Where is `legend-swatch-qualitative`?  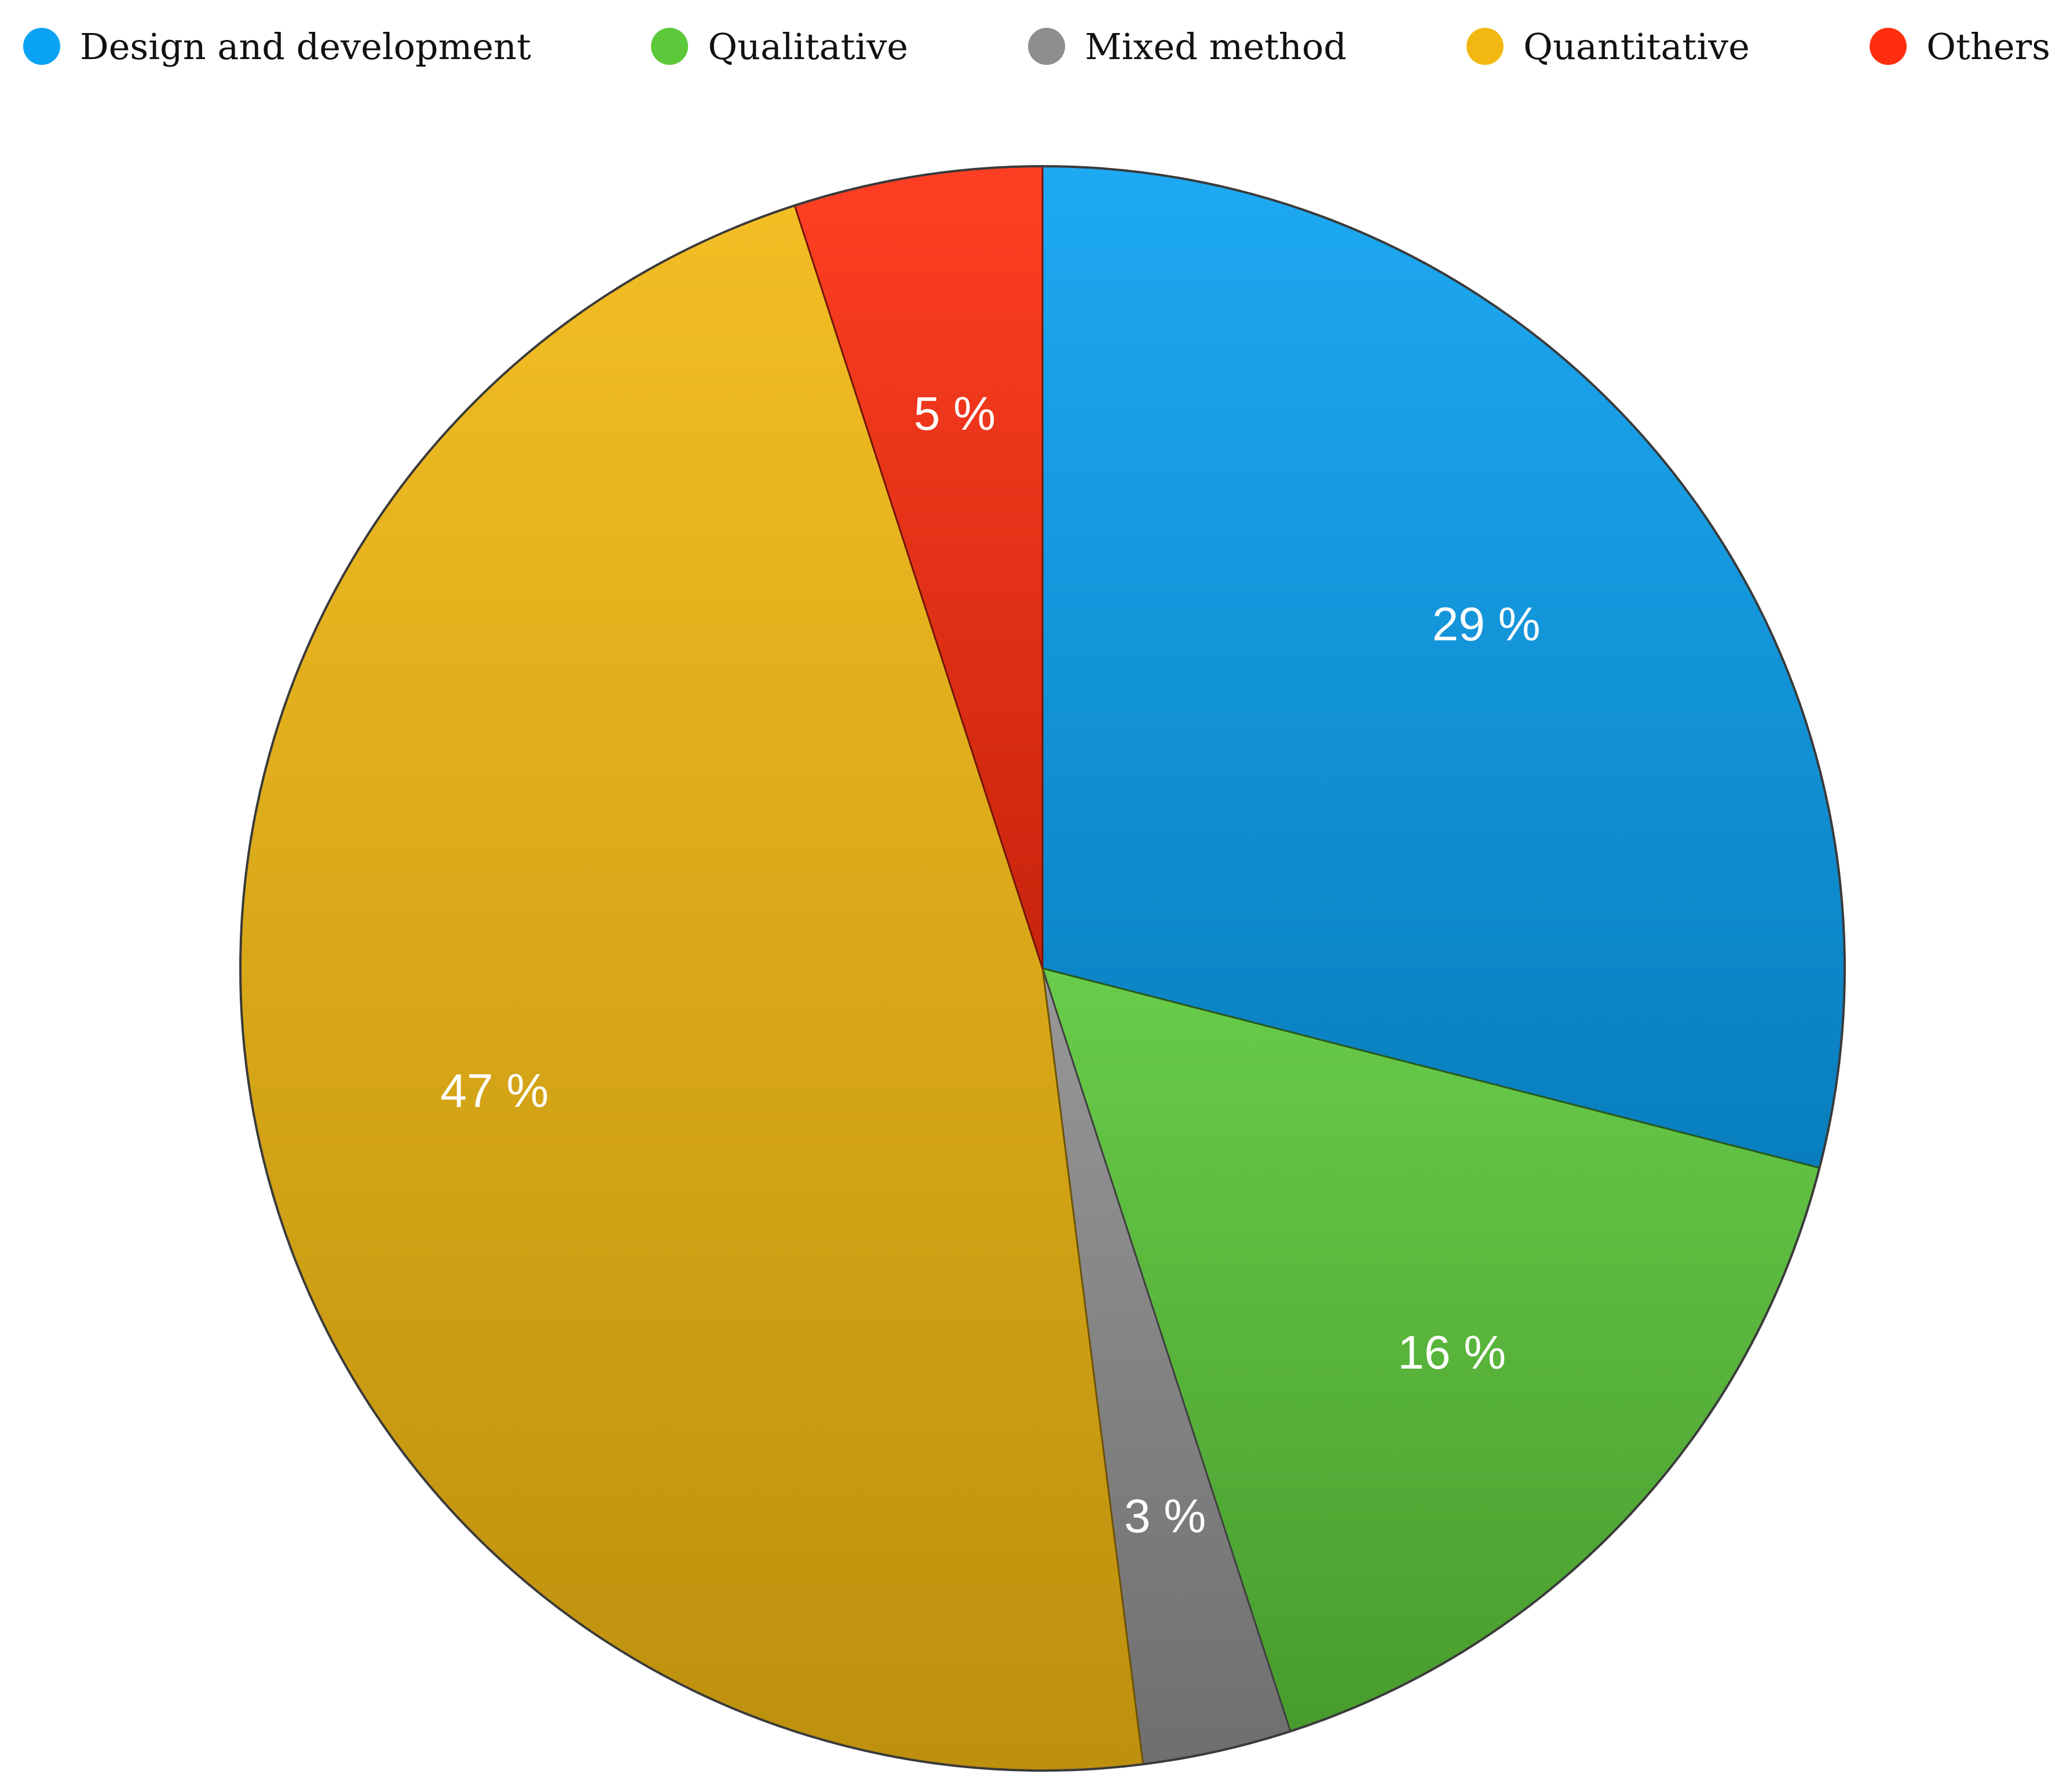 legend-swatch-qualitative is located at coordinates (670, 47).